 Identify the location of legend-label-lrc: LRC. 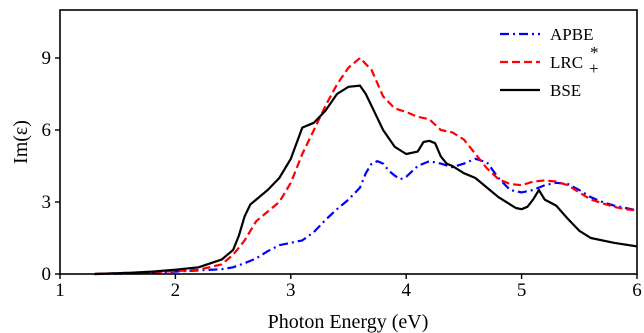
(566, 62).